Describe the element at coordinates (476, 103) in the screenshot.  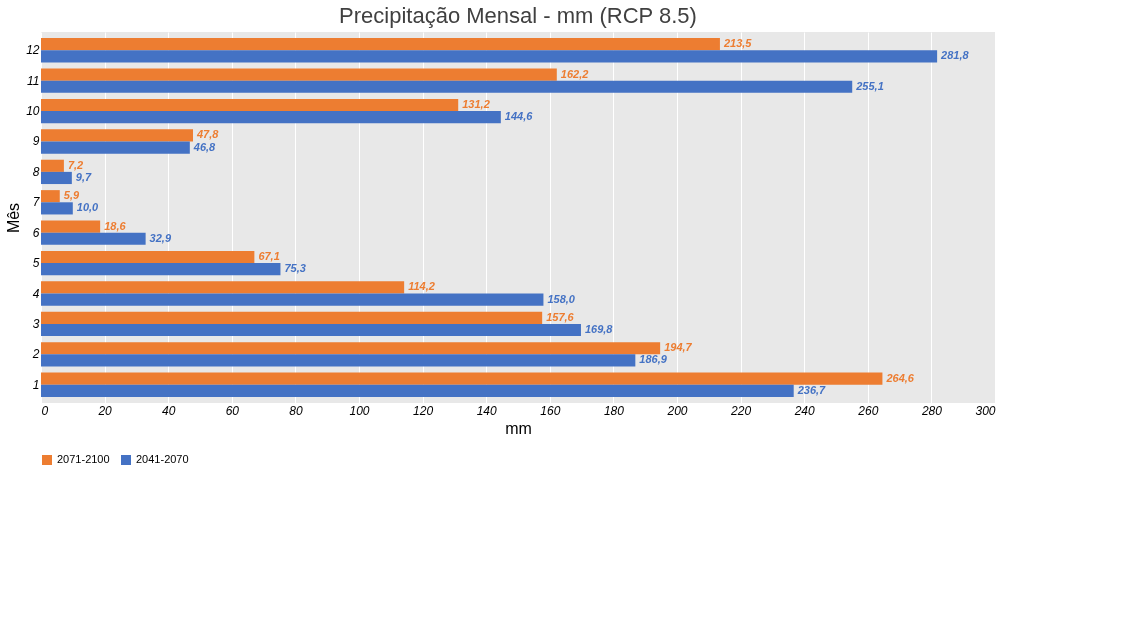
I see `data-label: 131,2` at that location.